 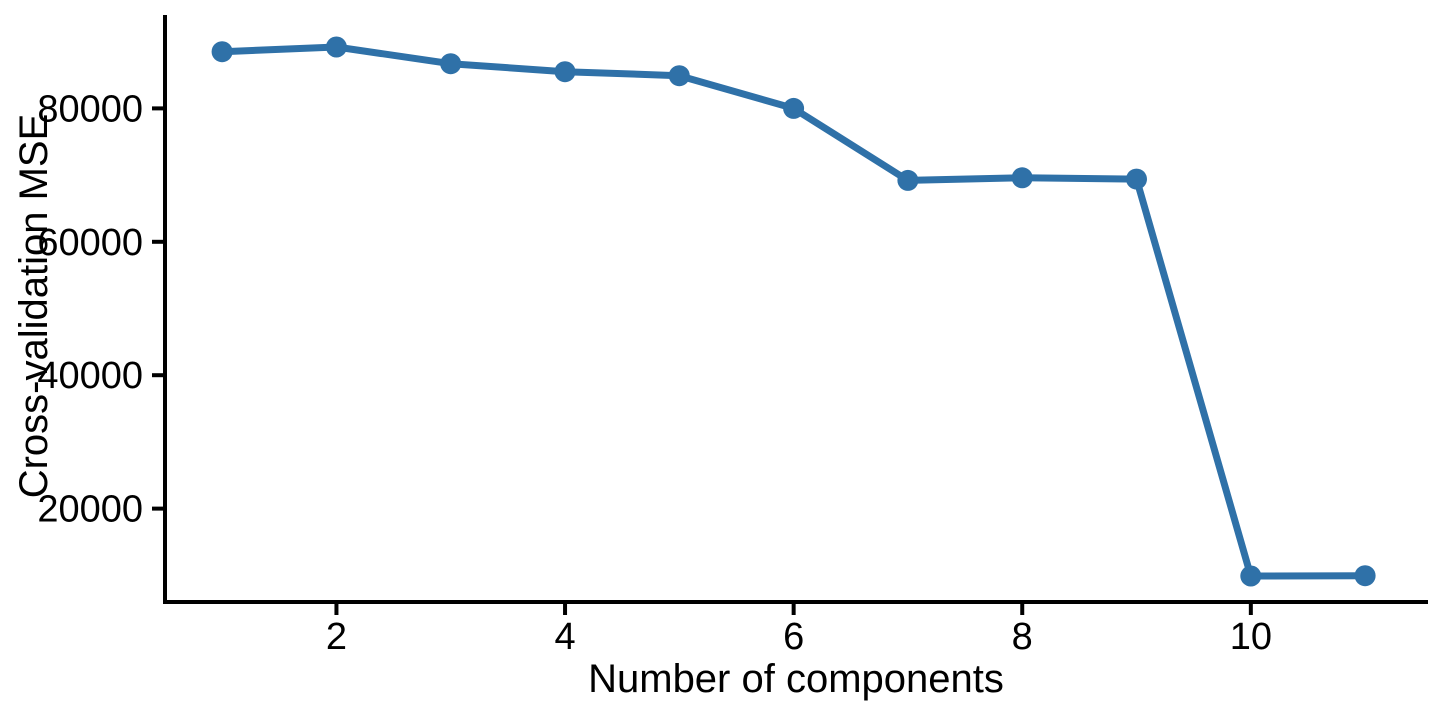 I want to click on x-tick-label: 2, so click(x=336, y=637).